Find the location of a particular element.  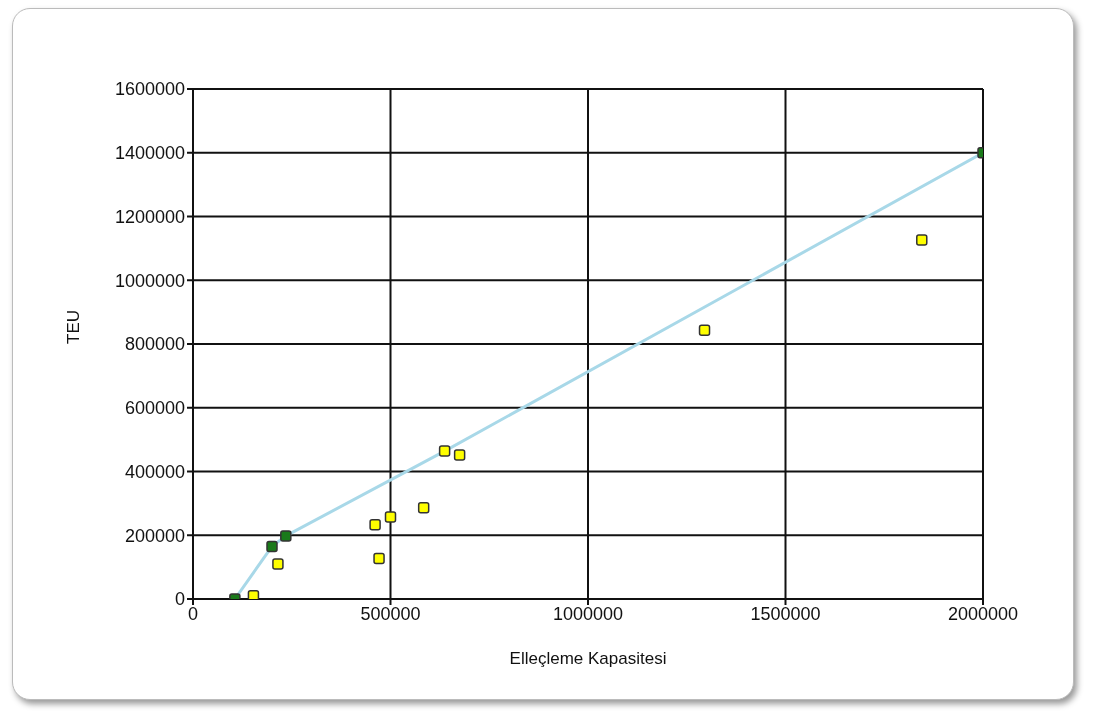

y-tick-label: 1600000 is located at coordinates (149, 89).